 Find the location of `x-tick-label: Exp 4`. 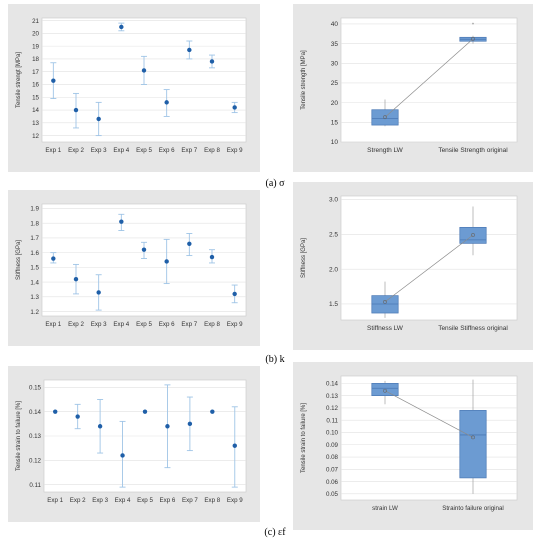

x-tick-label: Exp 4 is located at coordinates (121, 150).